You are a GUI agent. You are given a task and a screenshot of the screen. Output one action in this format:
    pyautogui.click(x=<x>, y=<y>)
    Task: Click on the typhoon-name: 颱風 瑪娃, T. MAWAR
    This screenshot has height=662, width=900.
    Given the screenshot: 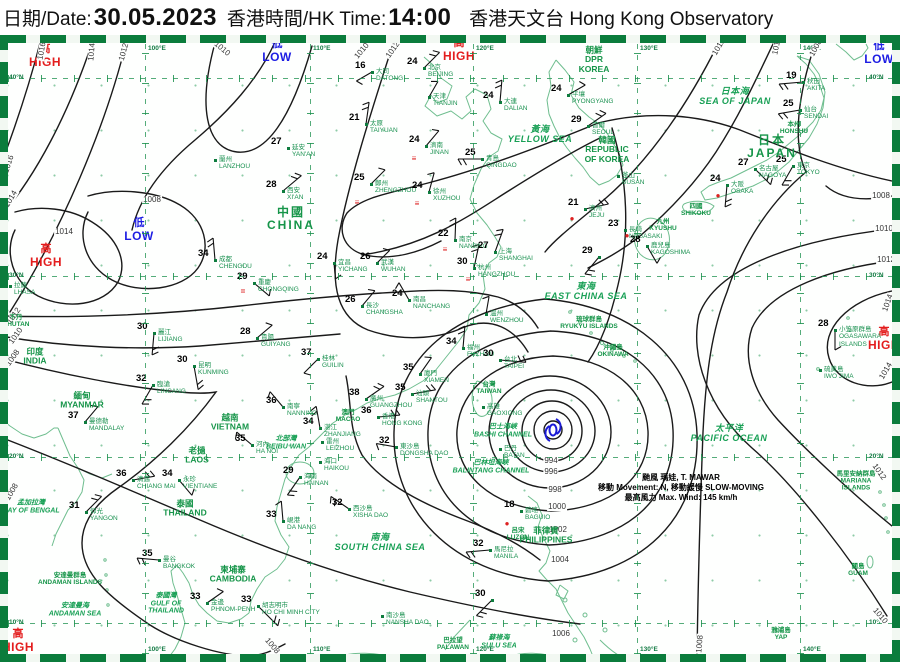 What is the action you would take?
    pyautogui.click(x=681, y=477)
    